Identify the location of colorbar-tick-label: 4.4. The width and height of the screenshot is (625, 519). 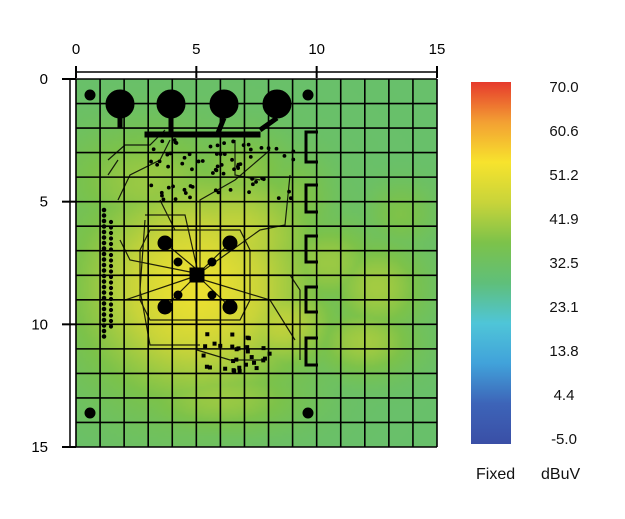
(564, 395).